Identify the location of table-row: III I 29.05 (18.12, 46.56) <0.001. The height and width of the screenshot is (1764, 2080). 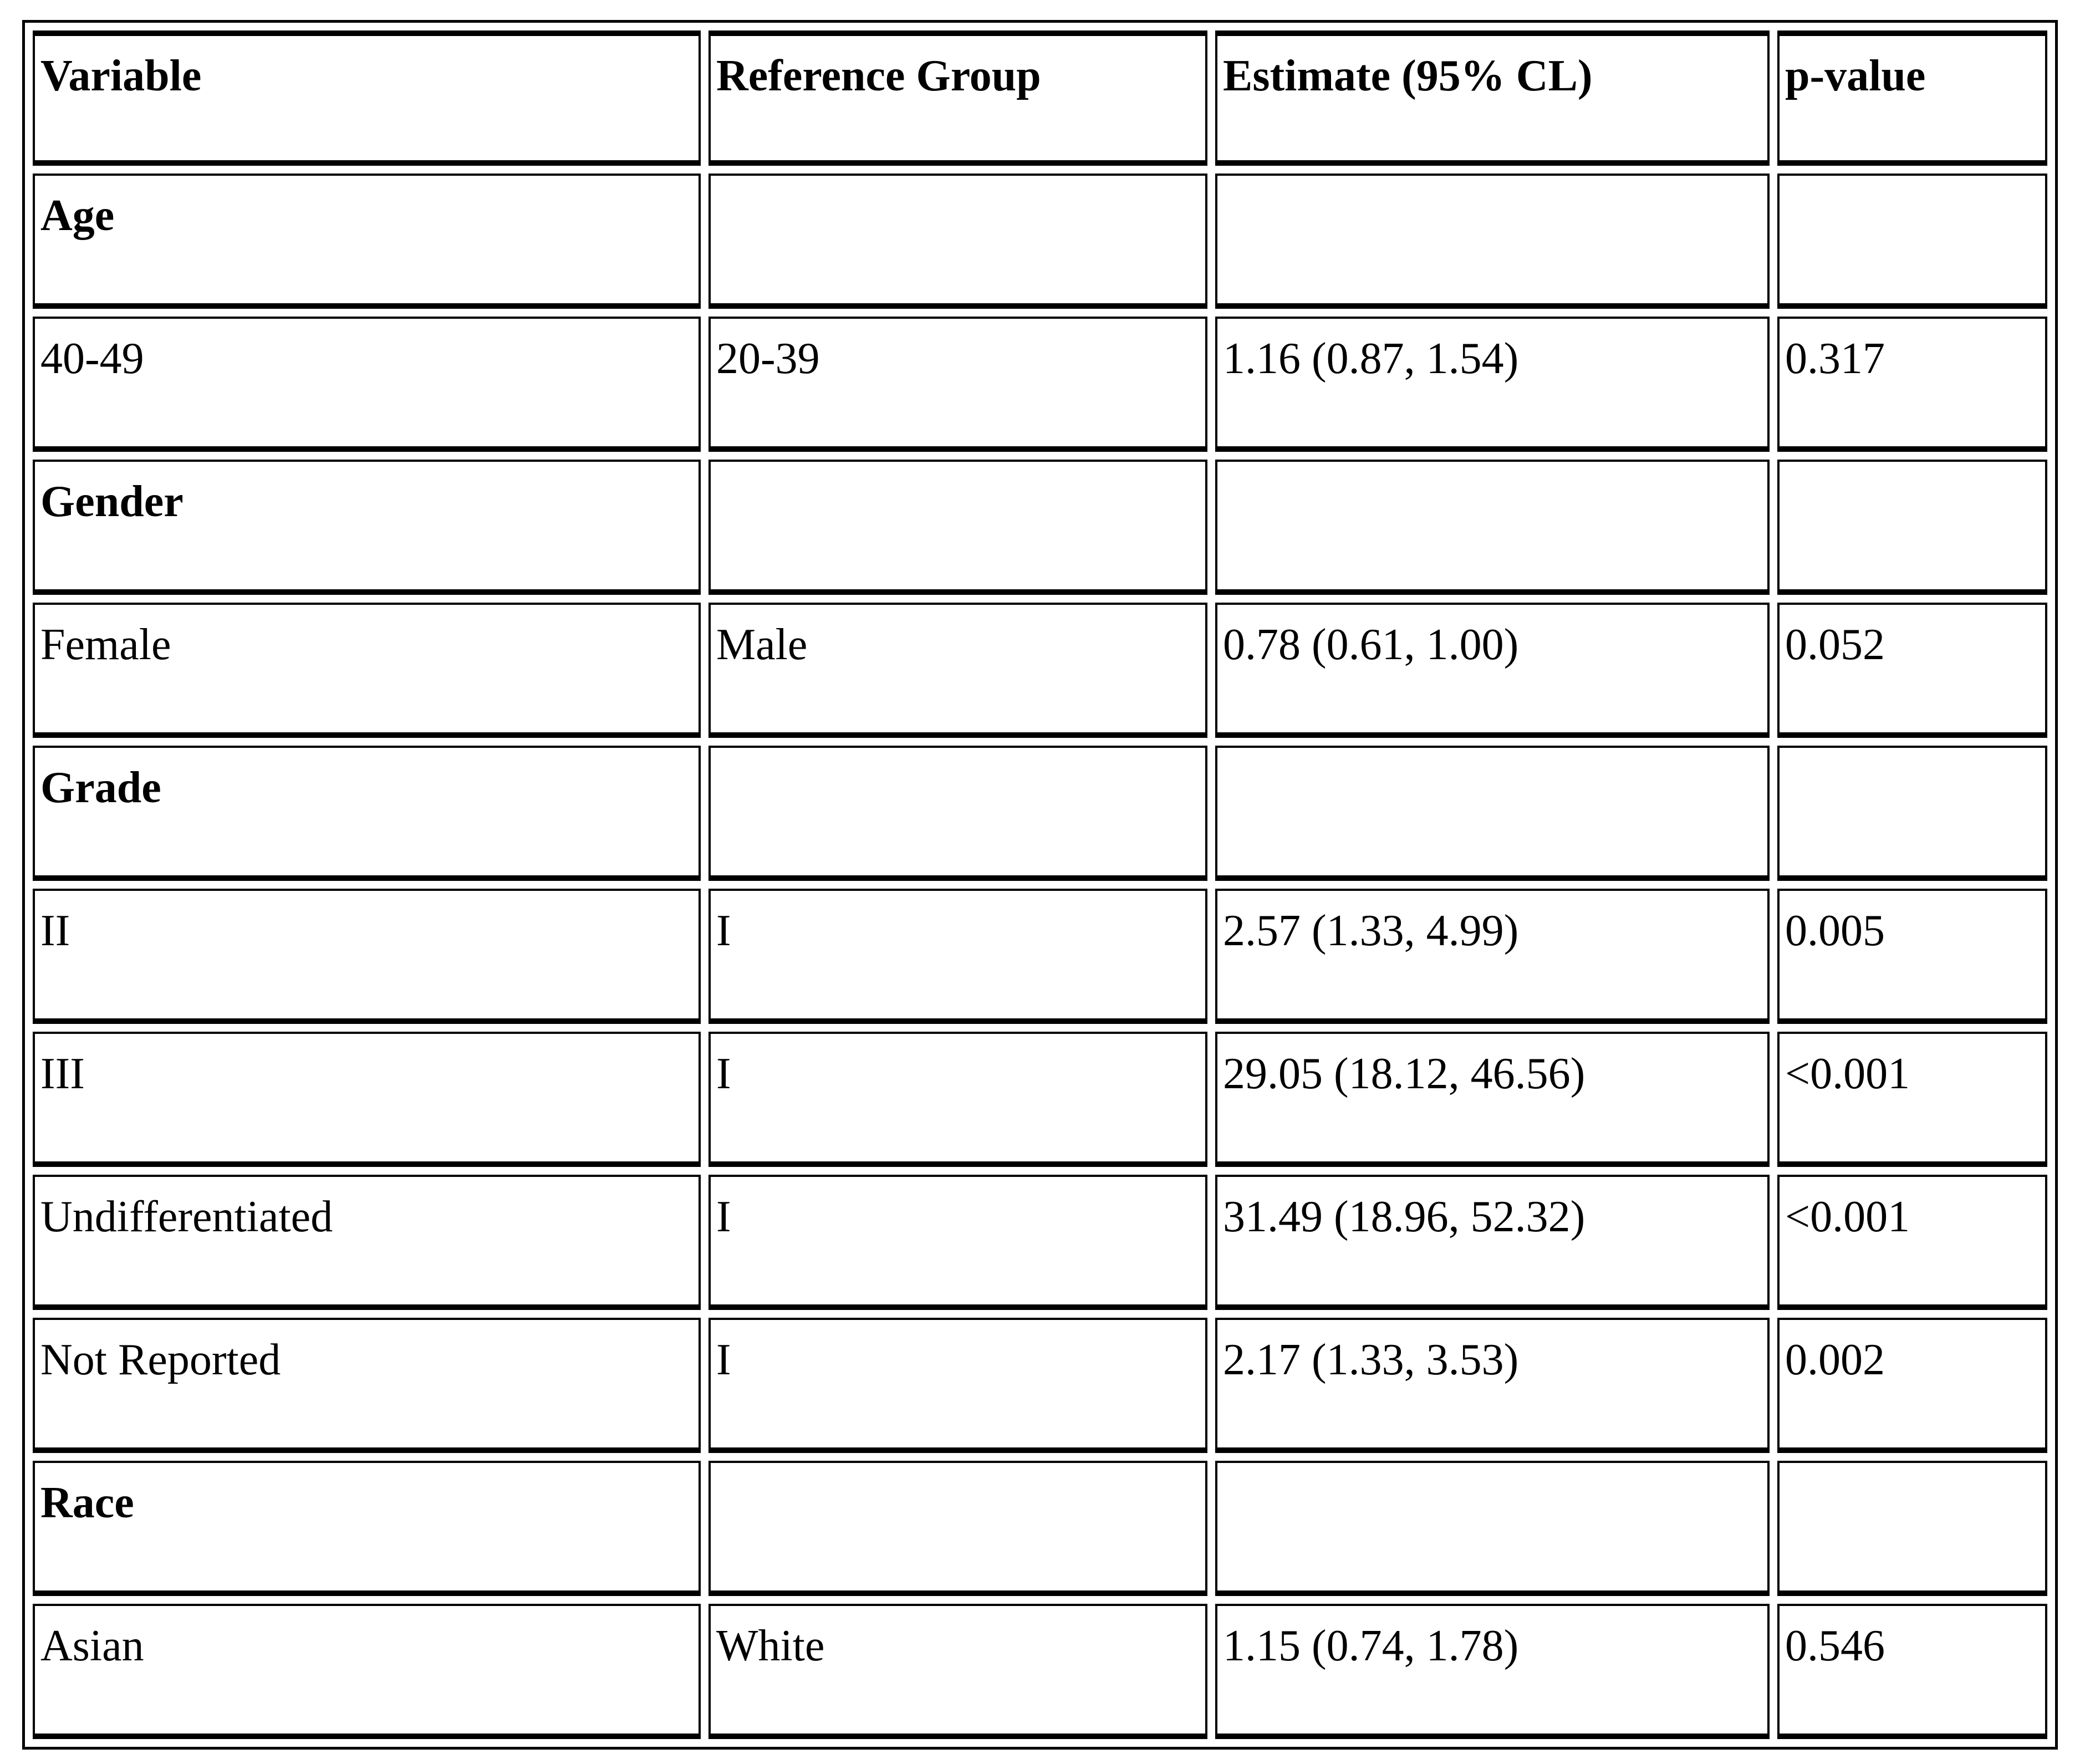
(1040, 1099).